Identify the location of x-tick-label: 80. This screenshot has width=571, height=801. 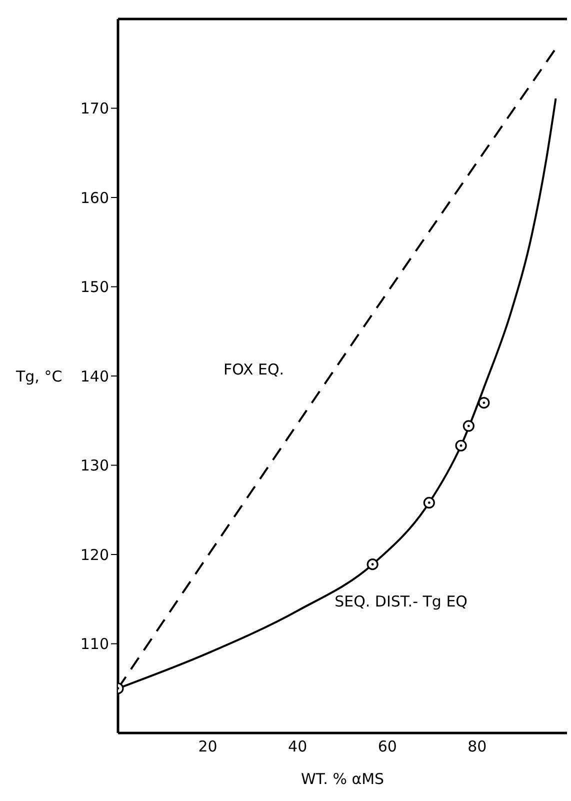
(477, 747).